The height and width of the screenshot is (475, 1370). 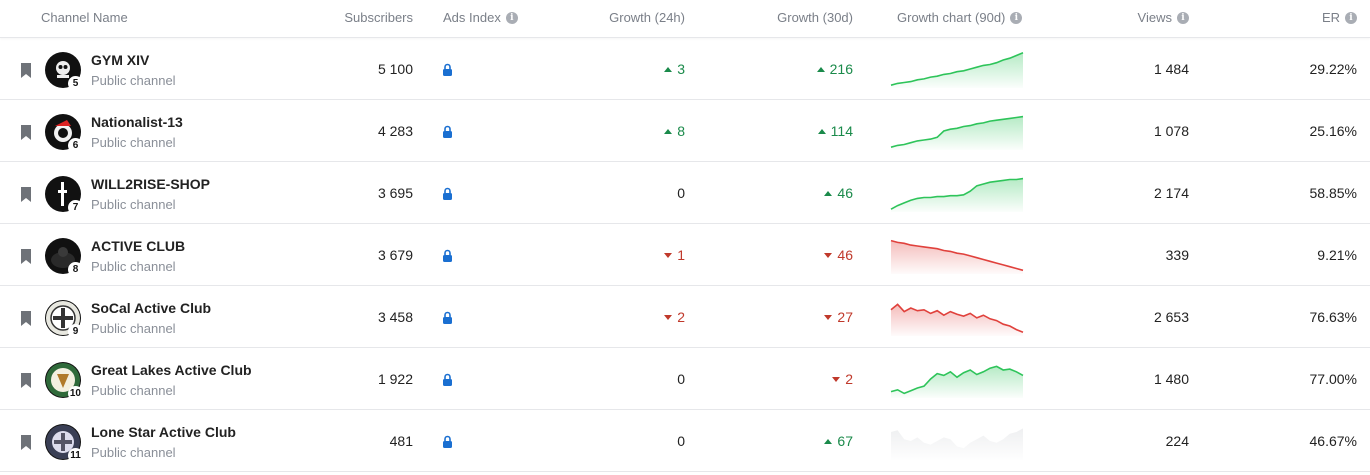 I want to click on channel-name: GYM XIV, so click(x=120, y=60).